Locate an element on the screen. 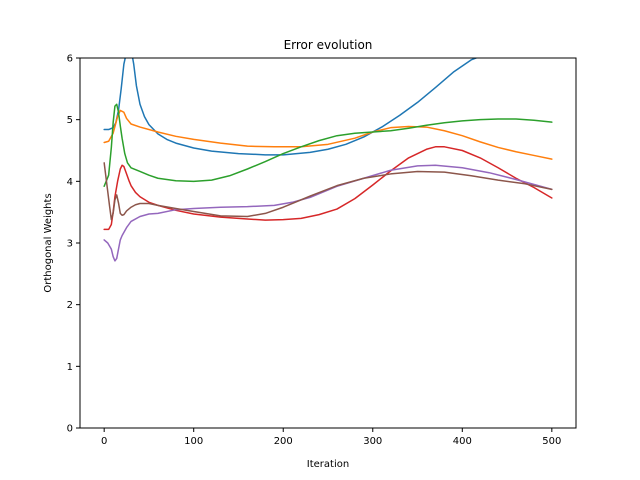 This screenshot has width=640, height=480. x-tick-label: 0 is located at coordinates (104, 441).